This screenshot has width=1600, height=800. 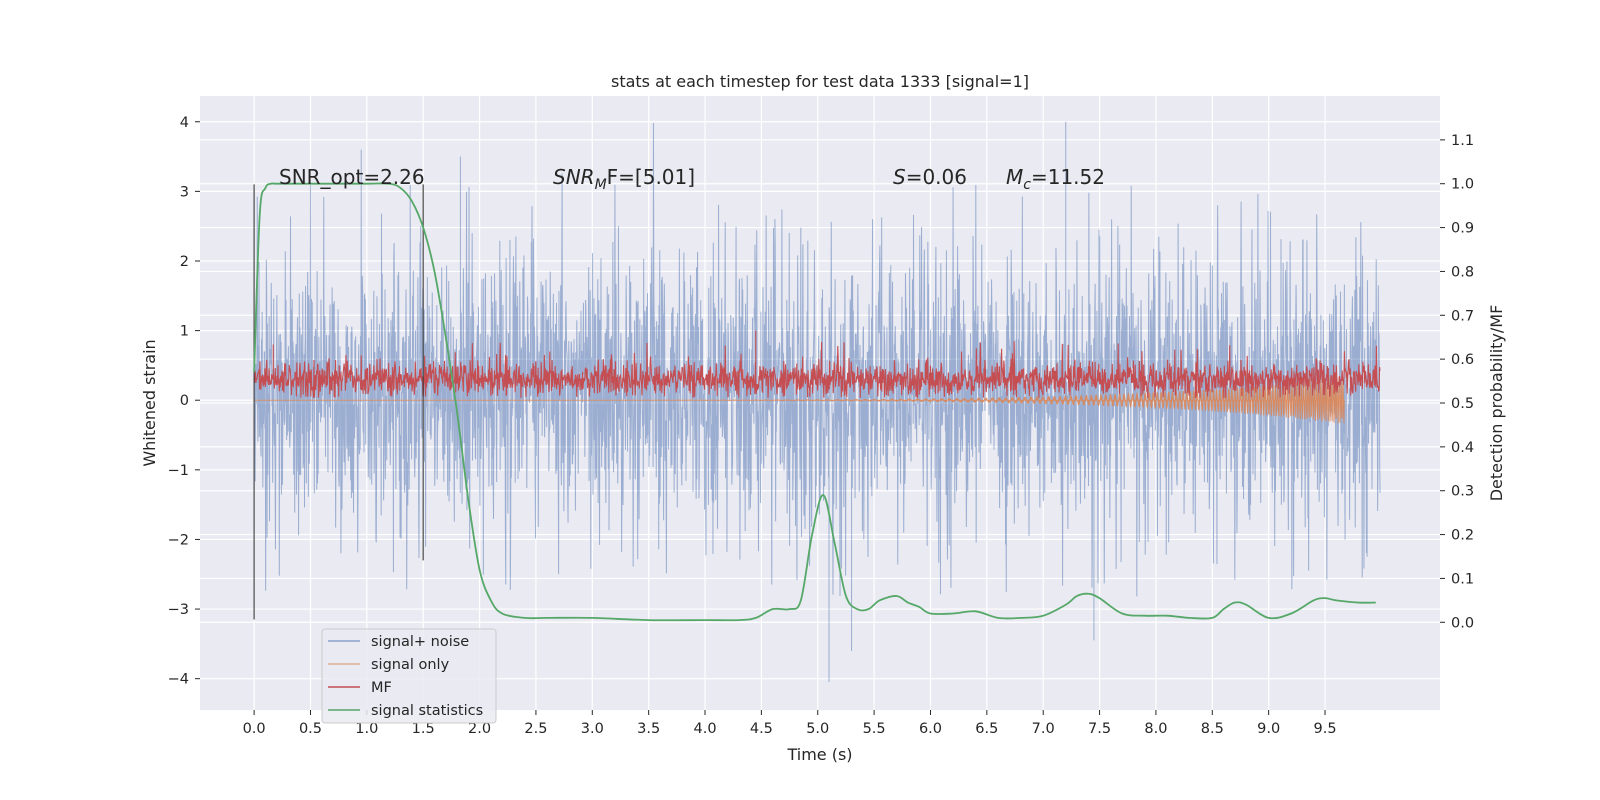 I want to click on y2-tick-label: 0.2, so click(x=1462, y=536).